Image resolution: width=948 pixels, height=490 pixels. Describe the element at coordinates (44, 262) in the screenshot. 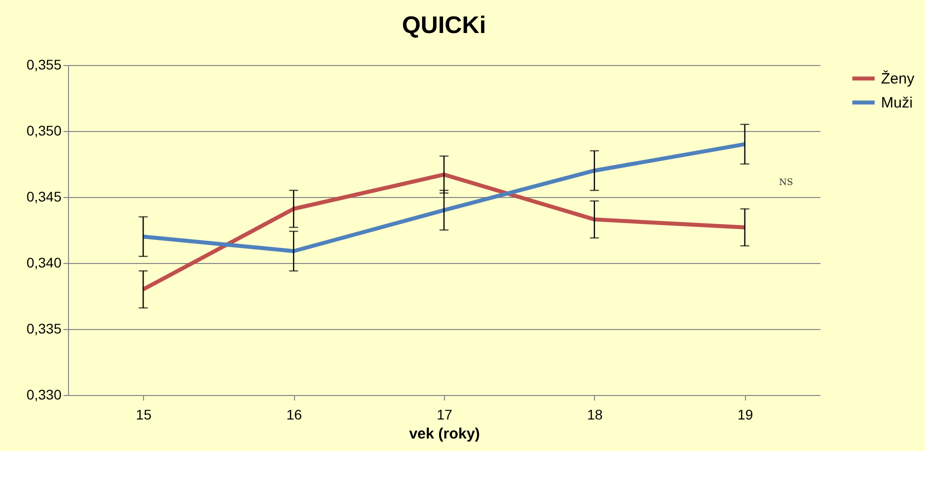

I see `y-tick-label: 0,340` at that location.